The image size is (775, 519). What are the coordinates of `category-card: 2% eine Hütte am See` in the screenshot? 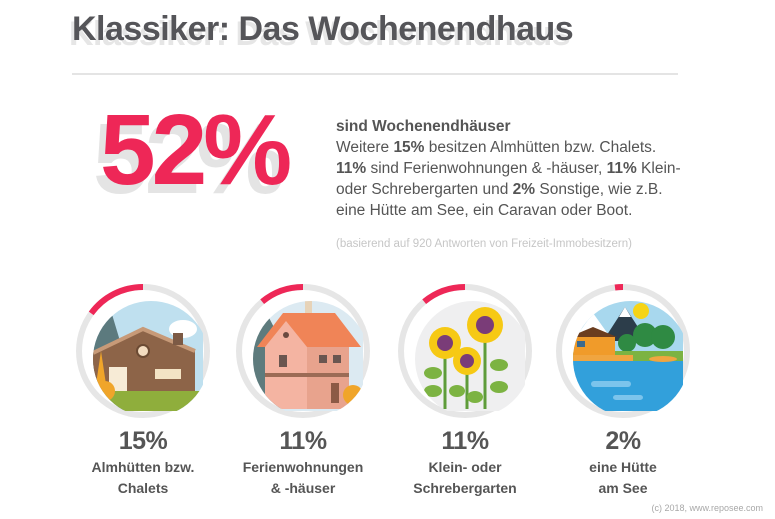 It's located at (623, 390).